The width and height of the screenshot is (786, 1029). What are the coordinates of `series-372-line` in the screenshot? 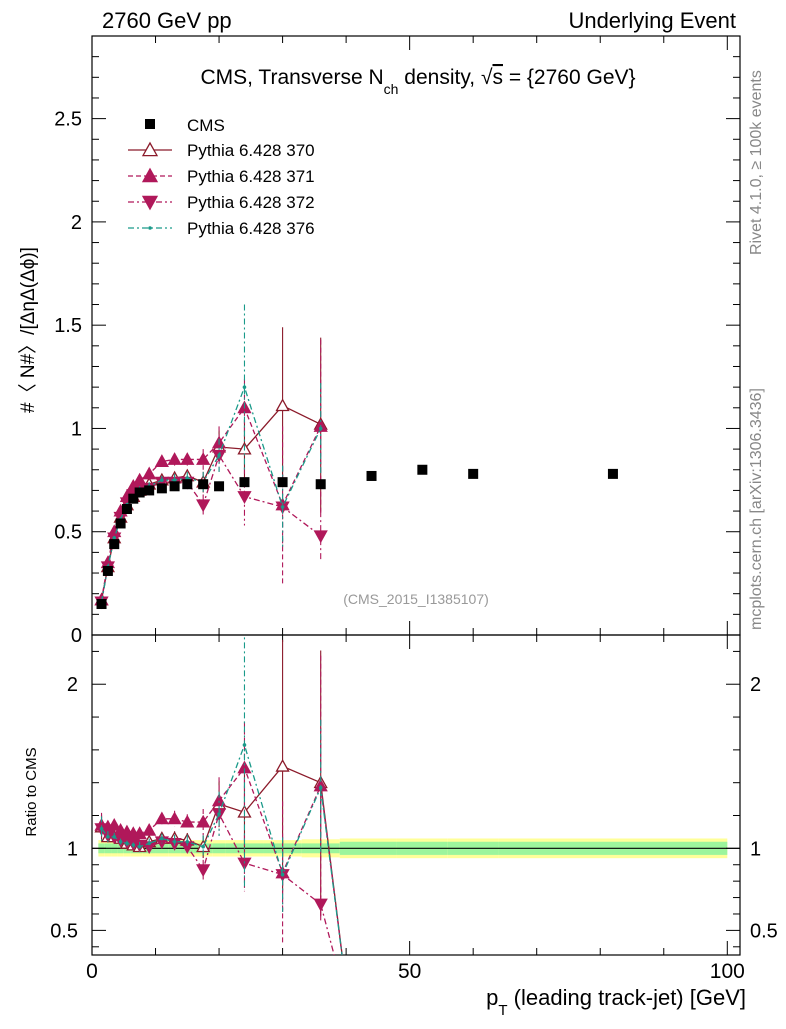 It's located at (211, 528).